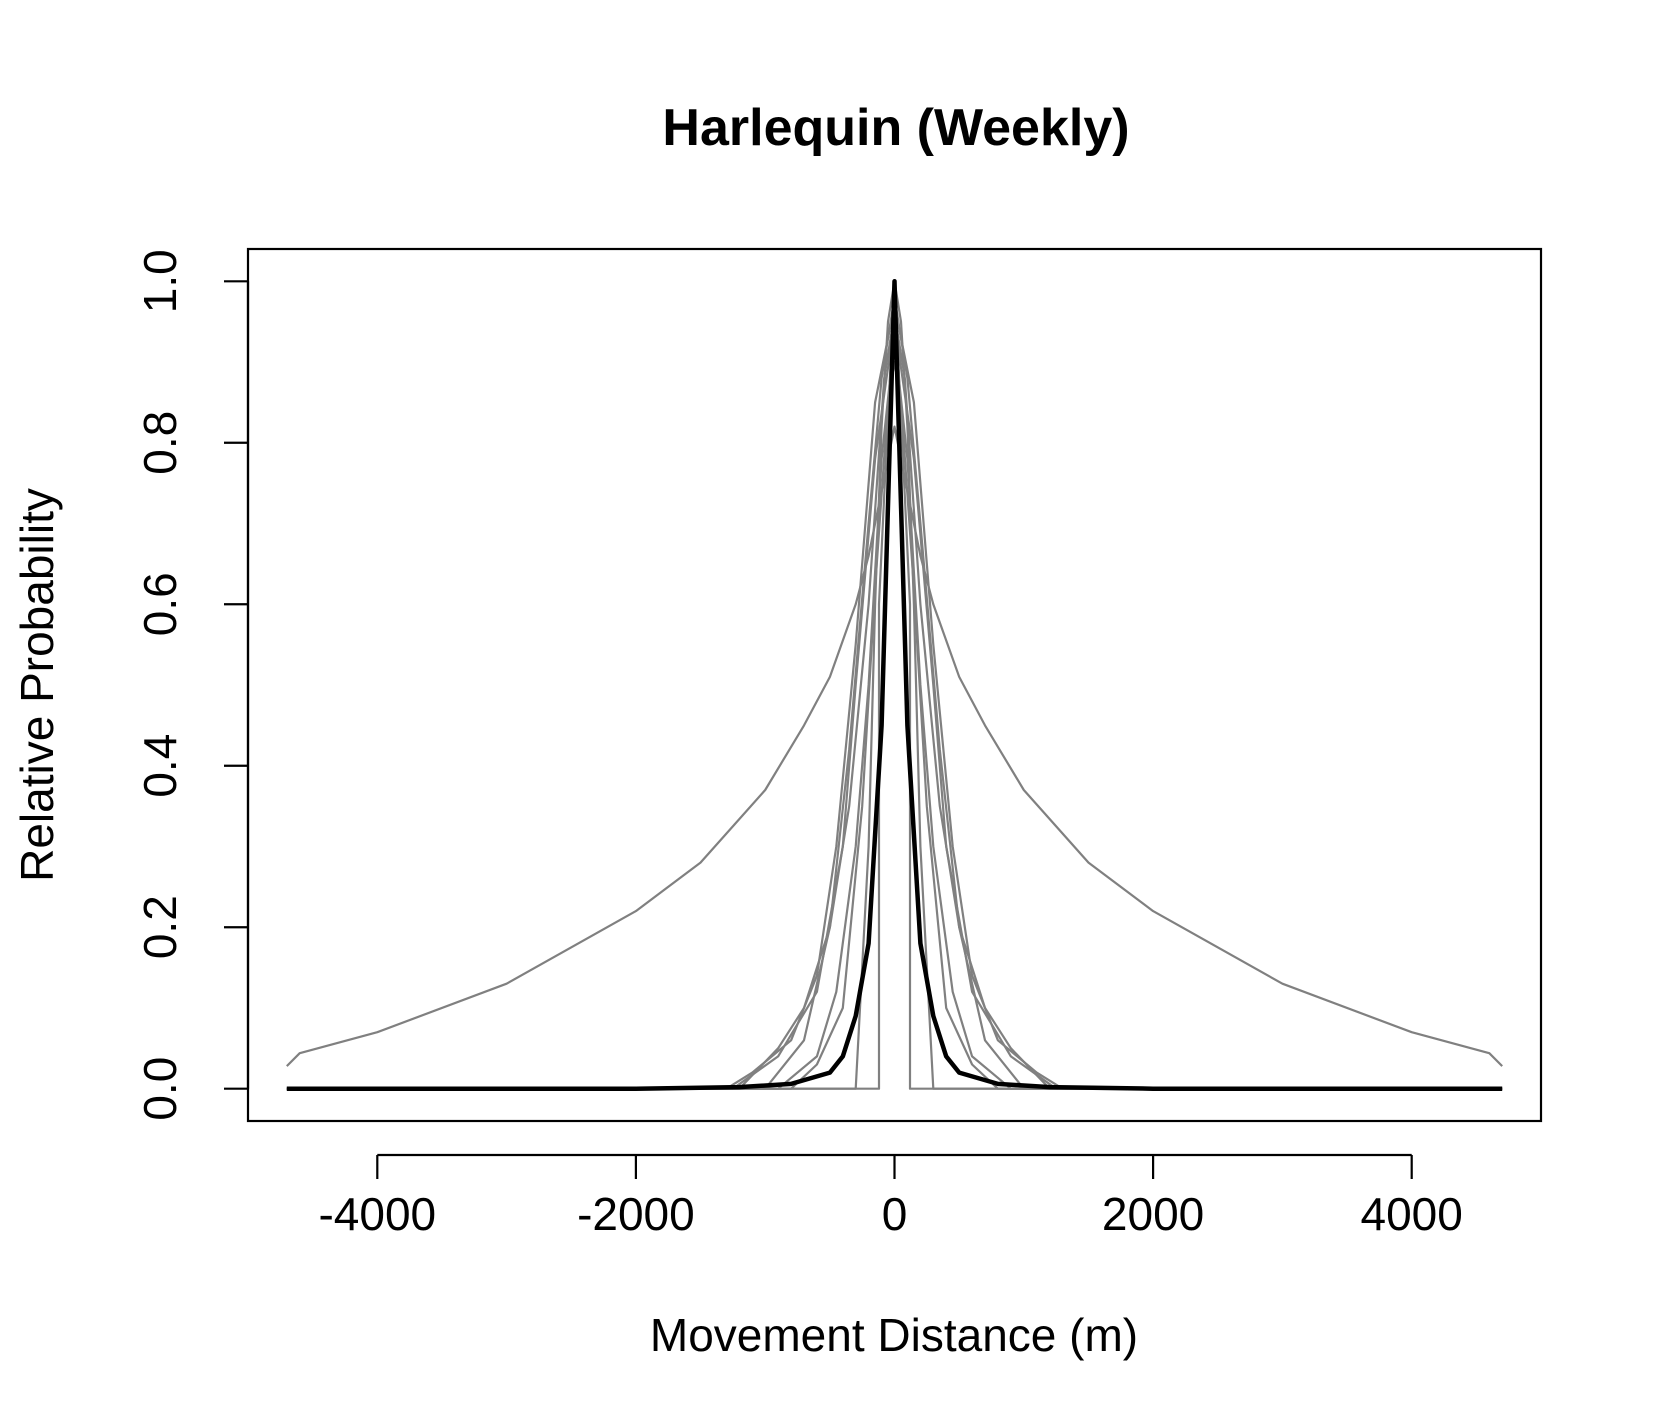 This screenshot has width=1653, height=1417. What do you see at coordinates (160, 443) in the screenshot?
I see `y-tick-label: 0.8` at bounding box center [160, 443].